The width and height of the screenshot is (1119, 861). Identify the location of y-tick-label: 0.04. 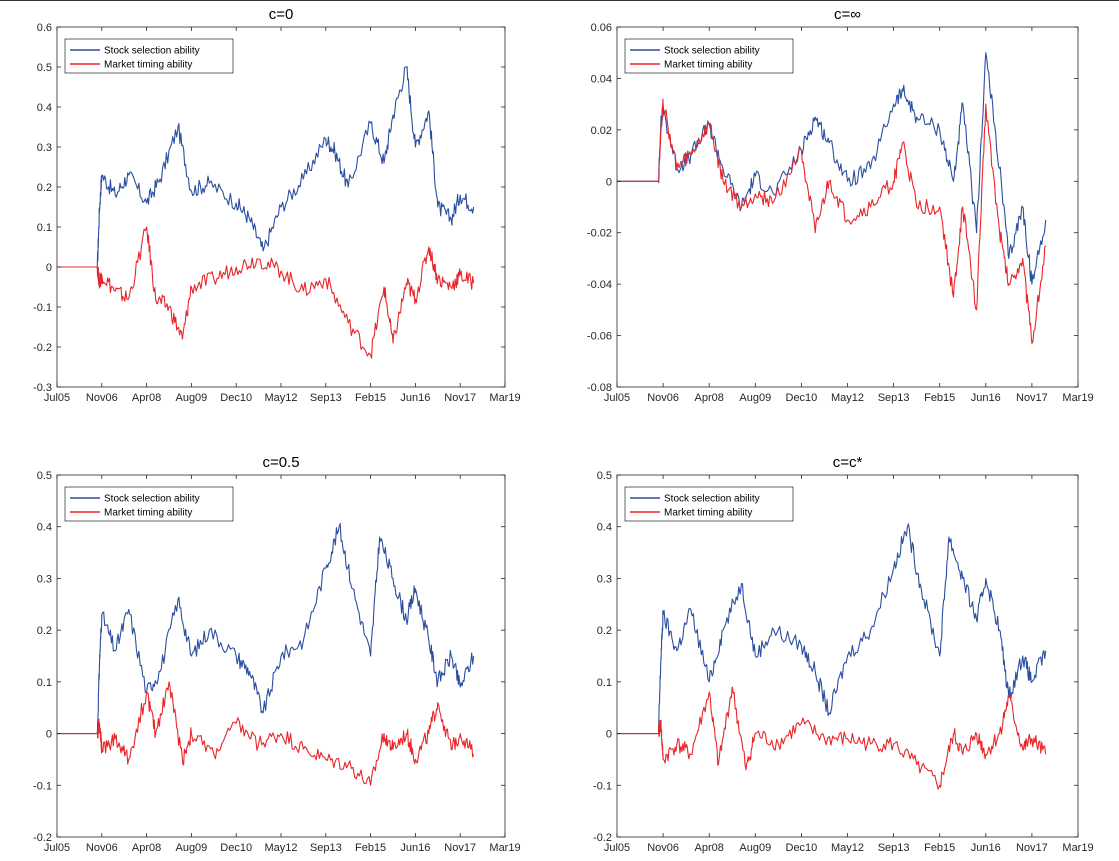
(601, 79).